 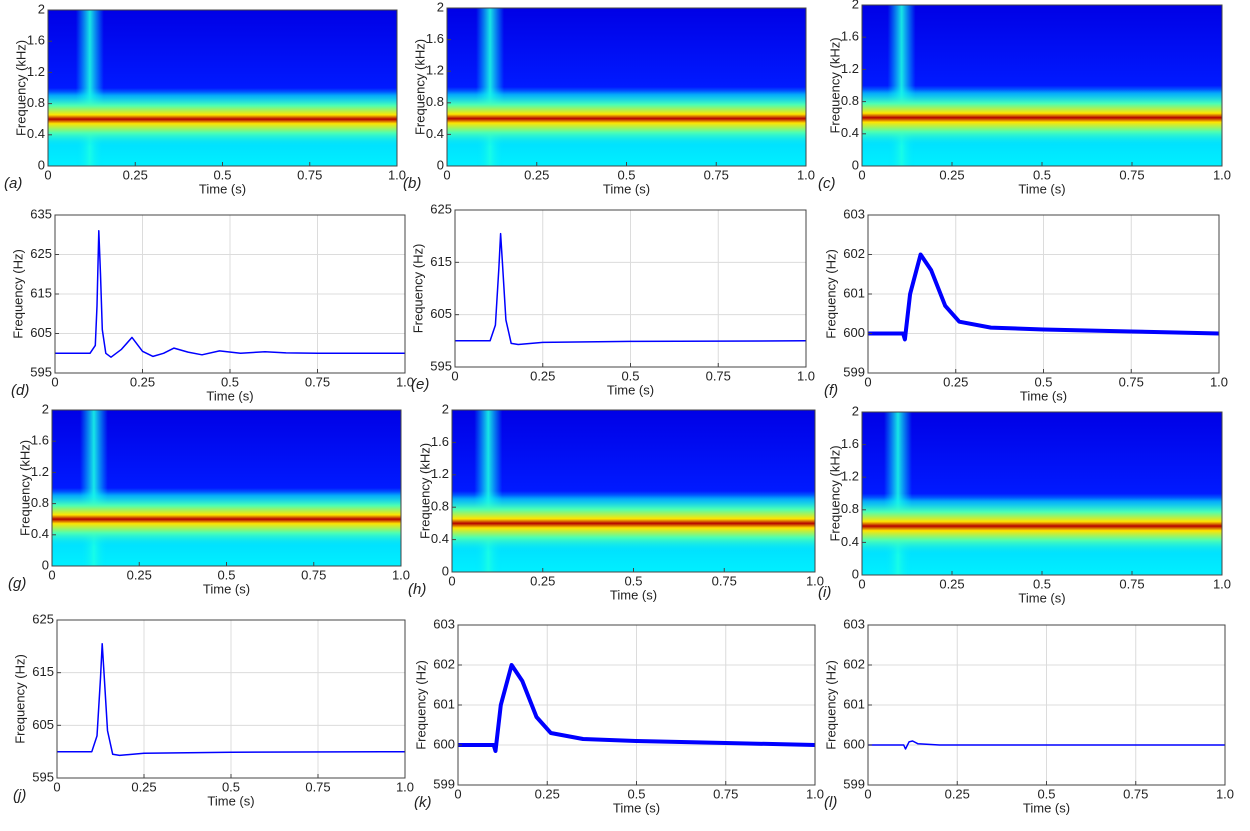 What do you see at coordinates (1046, 745) in the screenshot?
I see `data-line` at bounding box center [1046, 745].